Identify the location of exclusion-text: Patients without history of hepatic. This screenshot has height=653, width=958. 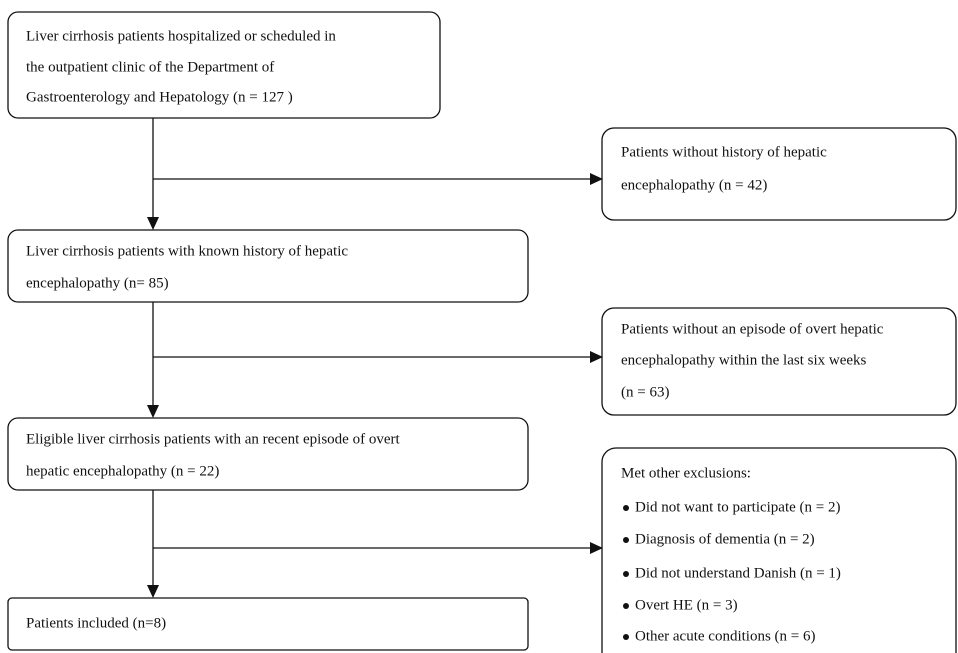
(724, 152).